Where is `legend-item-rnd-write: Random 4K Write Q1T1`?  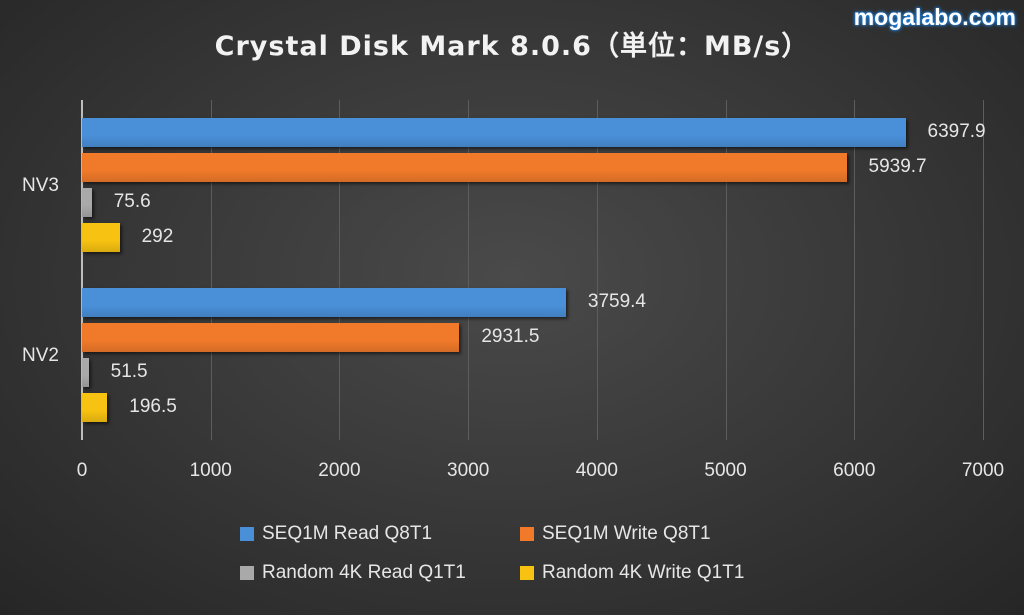
legend-item-rnd-write: Random 4K Write Q1T1 is located at coordinates (632, 573).